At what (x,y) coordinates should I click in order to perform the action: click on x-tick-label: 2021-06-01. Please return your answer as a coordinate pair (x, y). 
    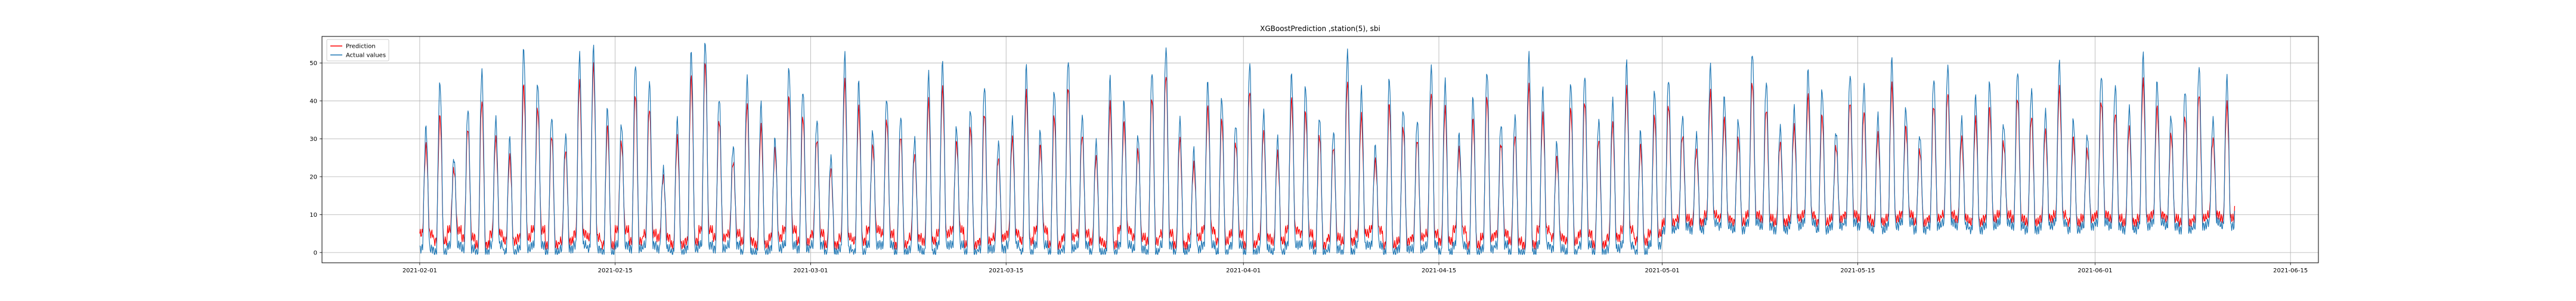
    Looking at the image, I should click on (2094, 271).